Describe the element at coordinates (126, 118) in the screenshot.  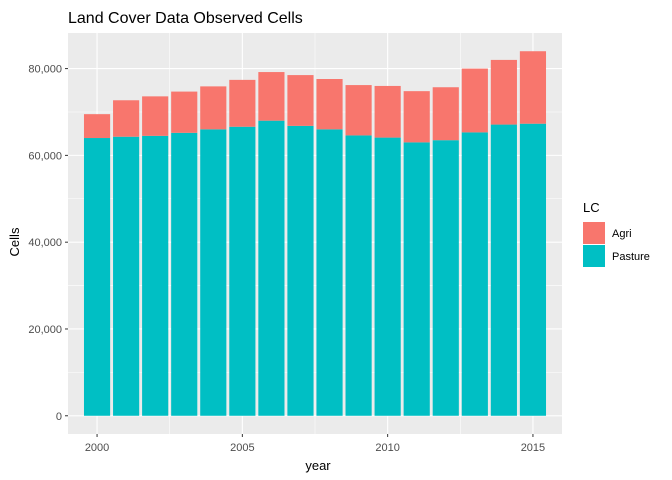
I see `bar-agri-2001` at that location.